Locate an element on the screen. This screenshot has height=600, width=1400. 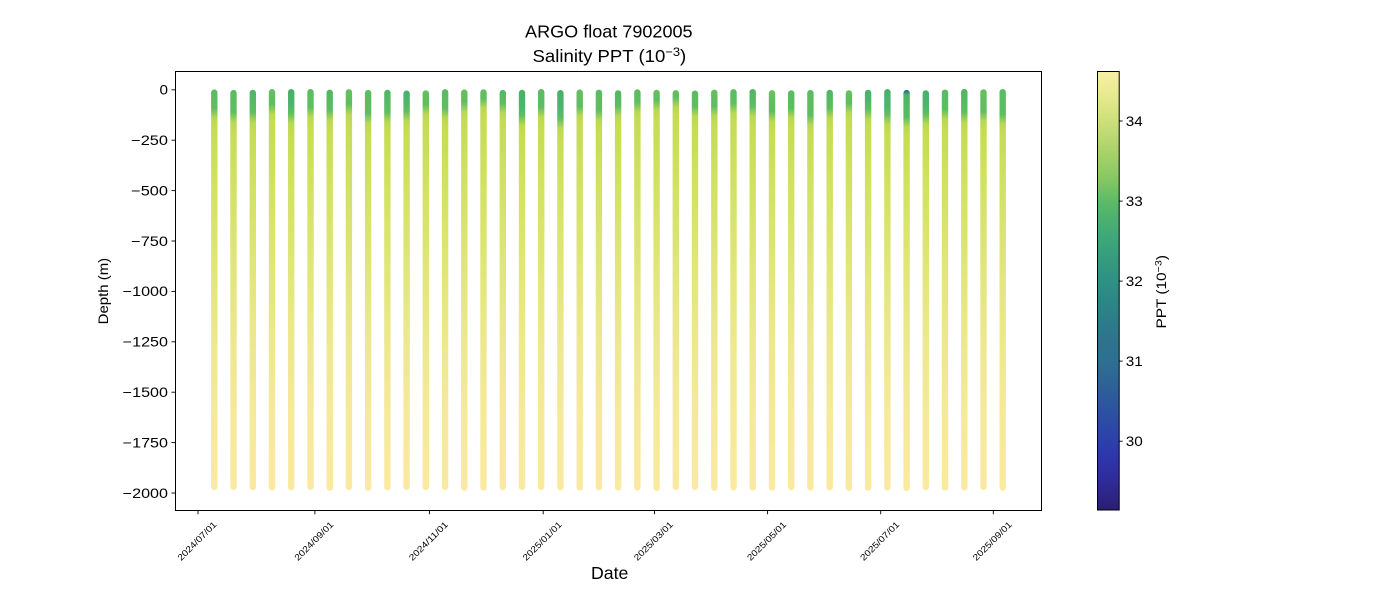
svg-text: −750 is located at coordinates (149, 241).